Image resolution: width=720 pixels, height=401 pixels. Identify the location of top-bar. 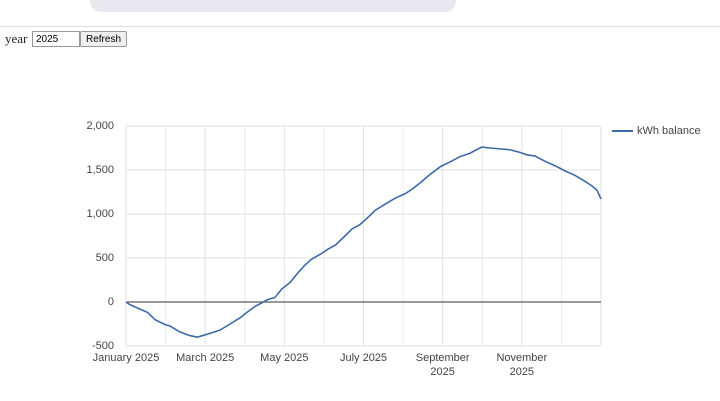
(273, 6).